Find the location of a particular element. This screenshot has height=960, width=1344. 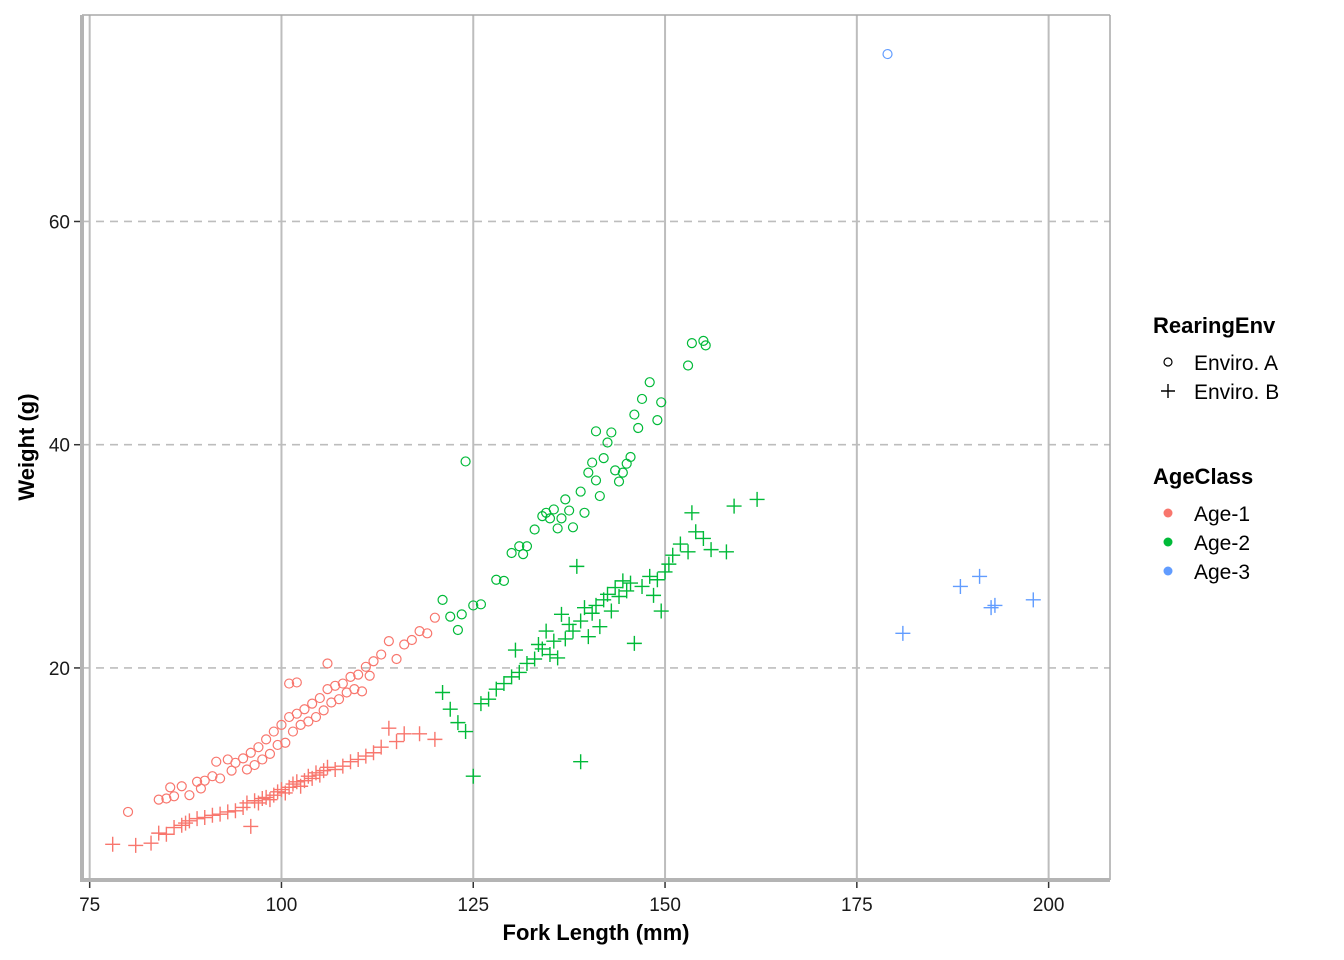

legend-label-env: Enviro. A is located at coordinates (1236, 363).